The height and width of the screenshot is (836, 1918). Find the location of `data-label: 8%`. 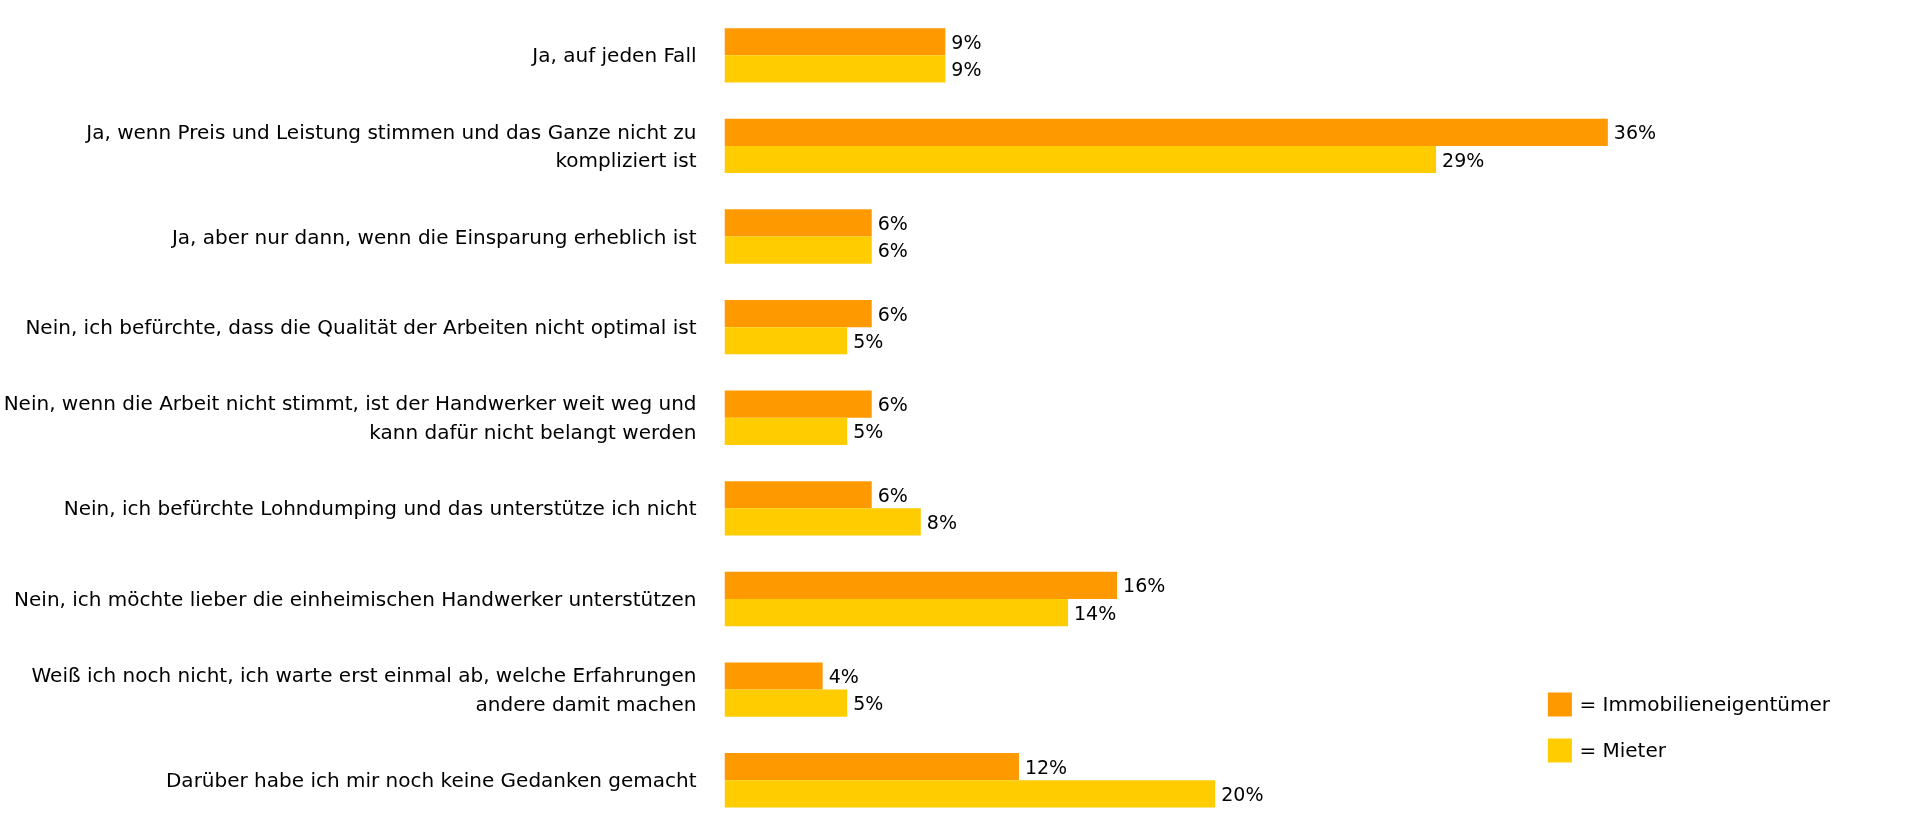

data-label: 8% is located at coordinates (941, 521).